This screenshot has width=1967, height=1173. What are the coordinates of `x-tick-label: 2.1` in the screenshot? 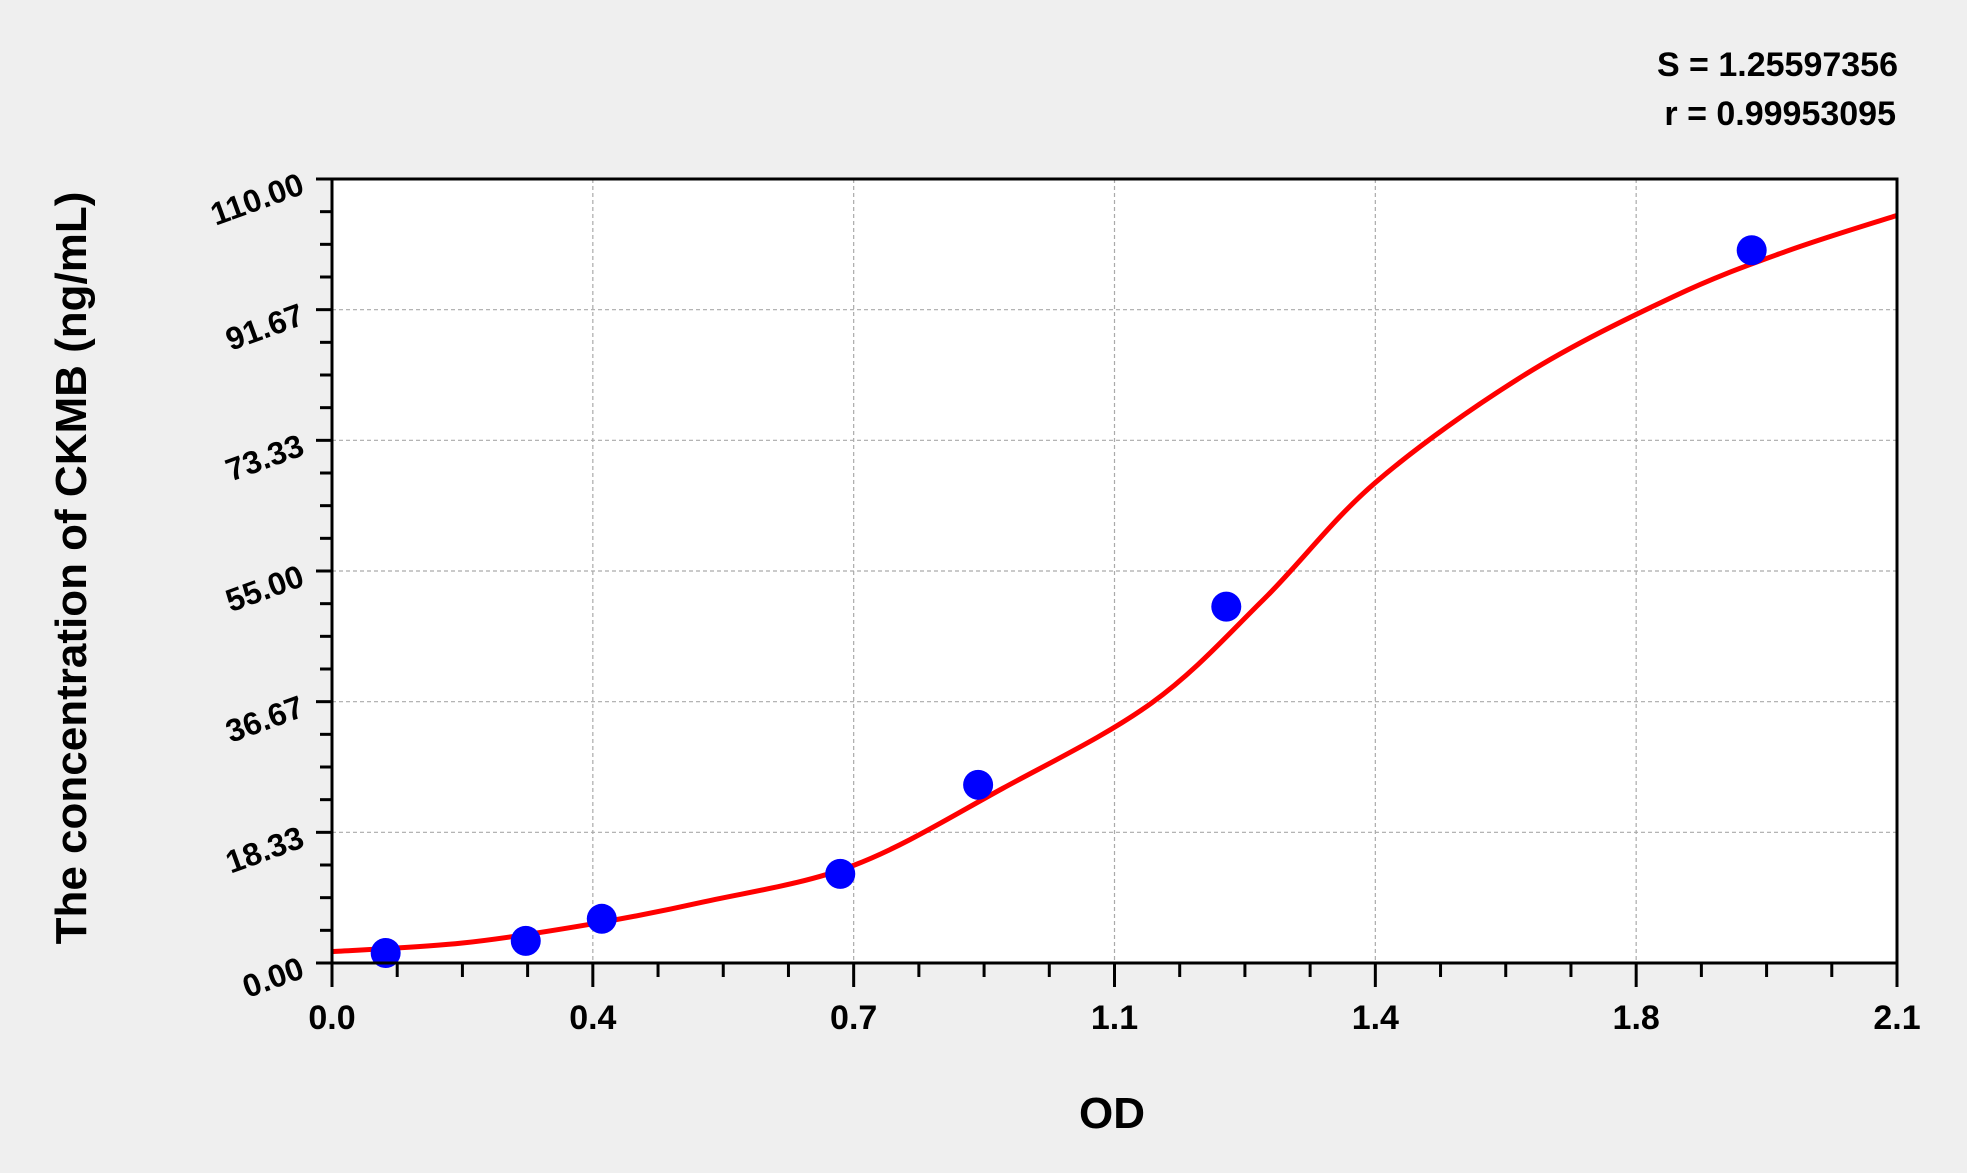 It's located at (1896, 1018).